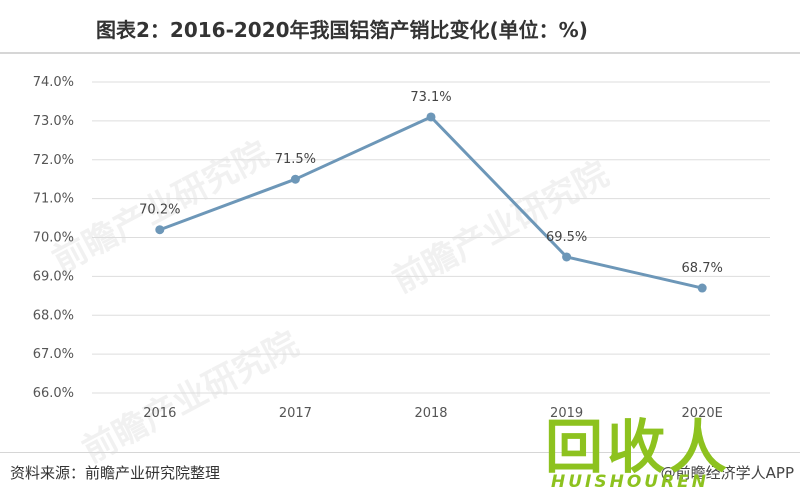 This screenshot has width=800, height=500. Describe the element at coordinates (727, 473) in the screenshot. I see `credit-text: @前瞻经济学人APP` at that location.